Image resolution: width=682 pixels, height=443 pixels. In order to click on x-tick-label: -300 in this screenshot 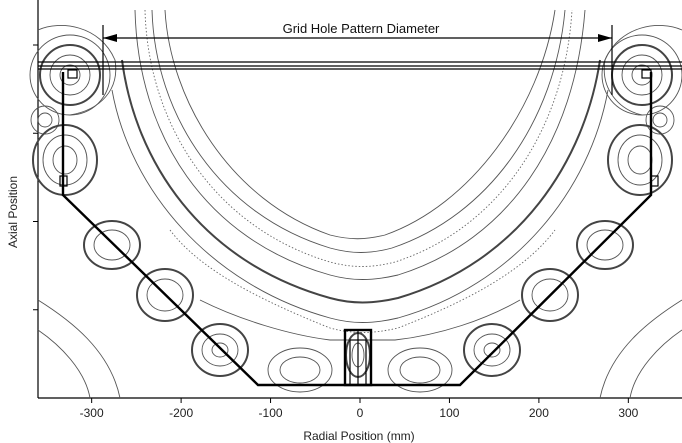, I will do `click(92, 413)`.